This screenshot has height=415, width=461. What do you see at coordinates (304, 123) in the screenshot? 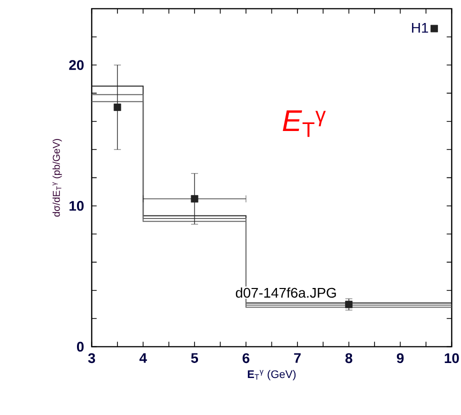
I see `annotation: E$_{T}$γ` at bounding box center [304, 123].